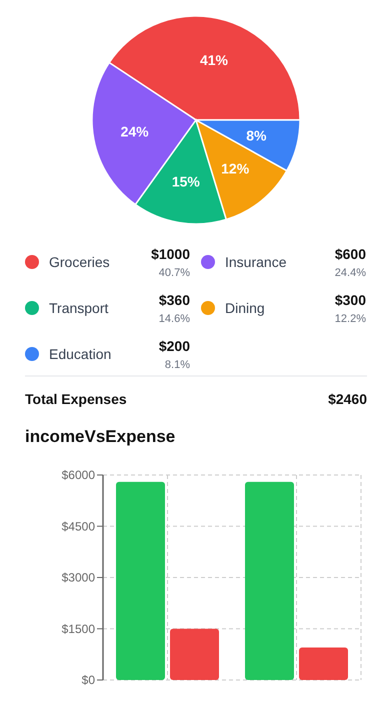 Image resolution: width=392 pixels, height=709 pixels. Describe the element at coordinates (174, 300) in the screenshot. I see `text: $360` at that location.